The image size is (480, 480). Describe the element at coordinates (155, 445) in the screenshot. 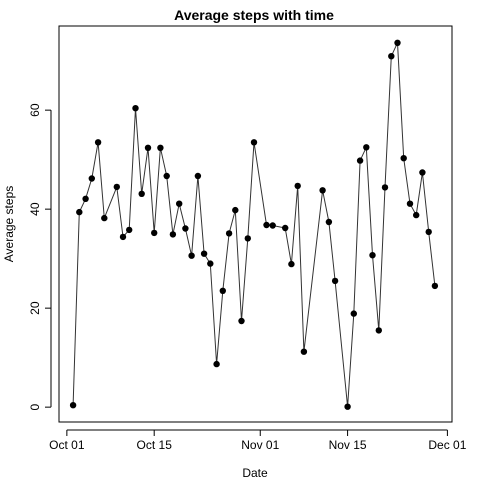

I see `x-tick-label: Oct 15` at that location.